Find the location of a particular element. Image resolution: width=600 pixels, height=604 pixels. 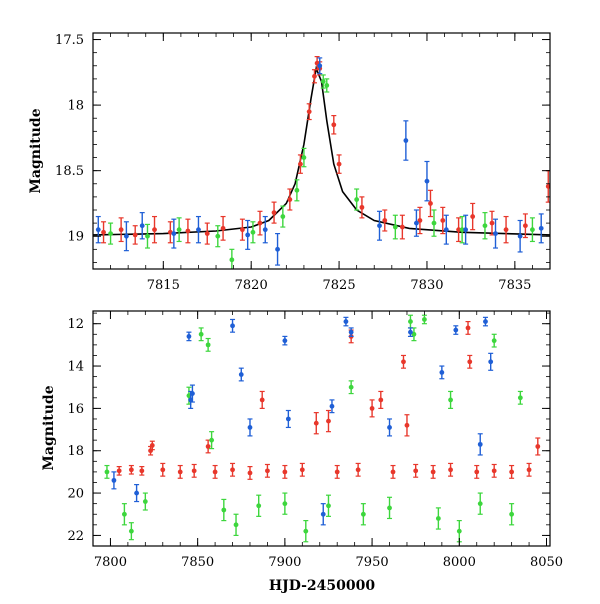

x-tick-label: 8000 is located at coordinates (459, 562).